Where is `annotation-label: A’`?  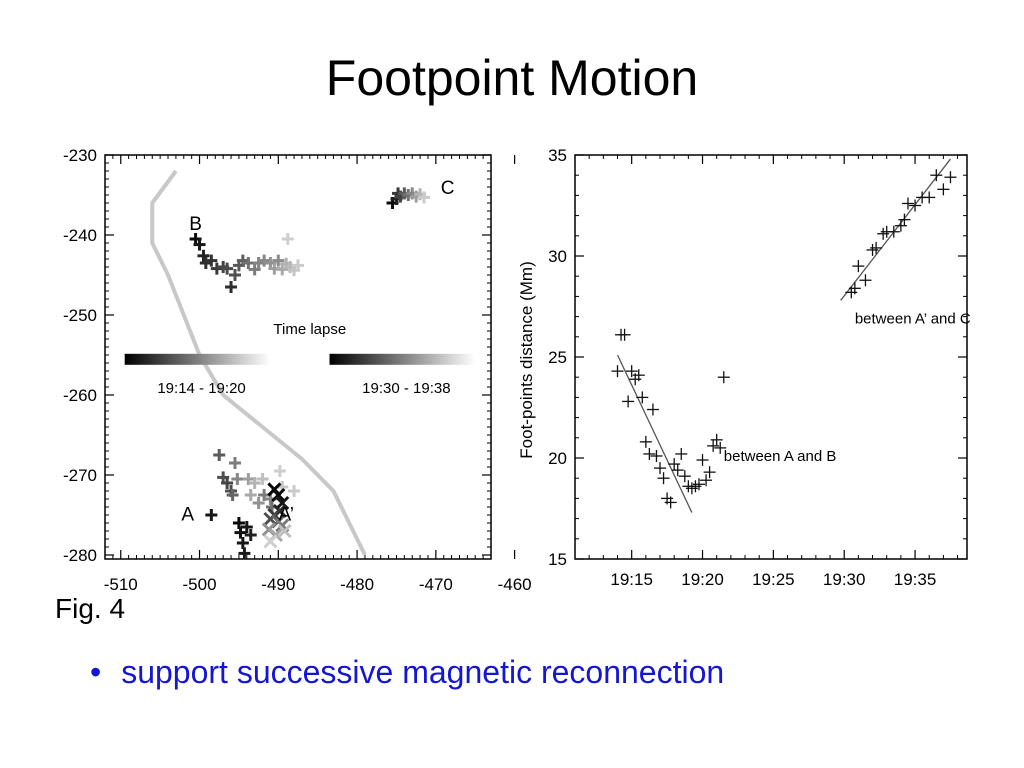
annotation-label: A’ is located at coordinates (285, 514).